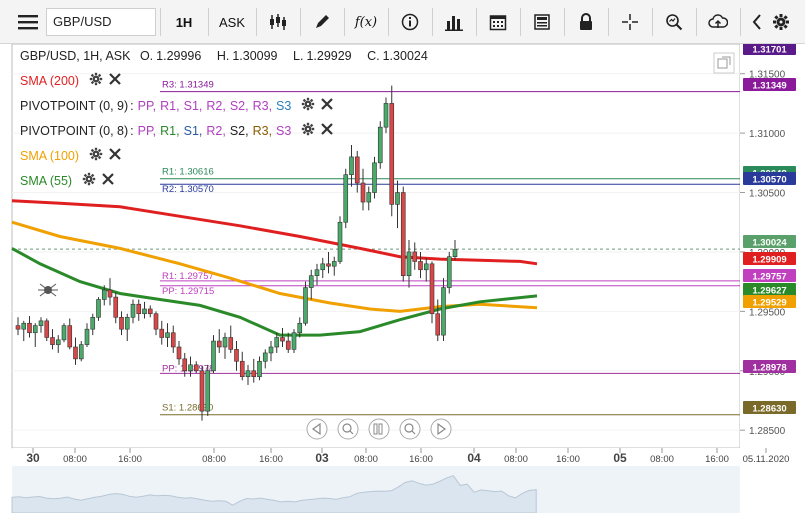 This screenshot has width=805, height=513. Describe the element at coordinates (766, 459) in the screenshot. I see `x-tick-label: 05.11.2020` at that location.